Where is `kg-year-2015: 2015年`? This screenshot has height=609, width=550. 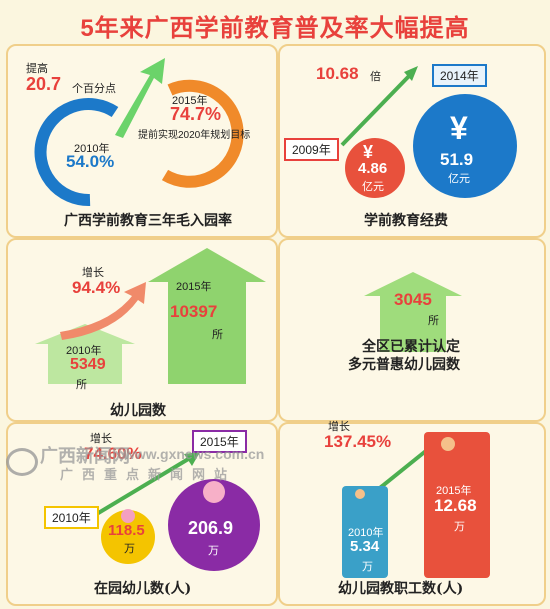
kg-year-2015: 2015年 is located at coordinates (194, 287).